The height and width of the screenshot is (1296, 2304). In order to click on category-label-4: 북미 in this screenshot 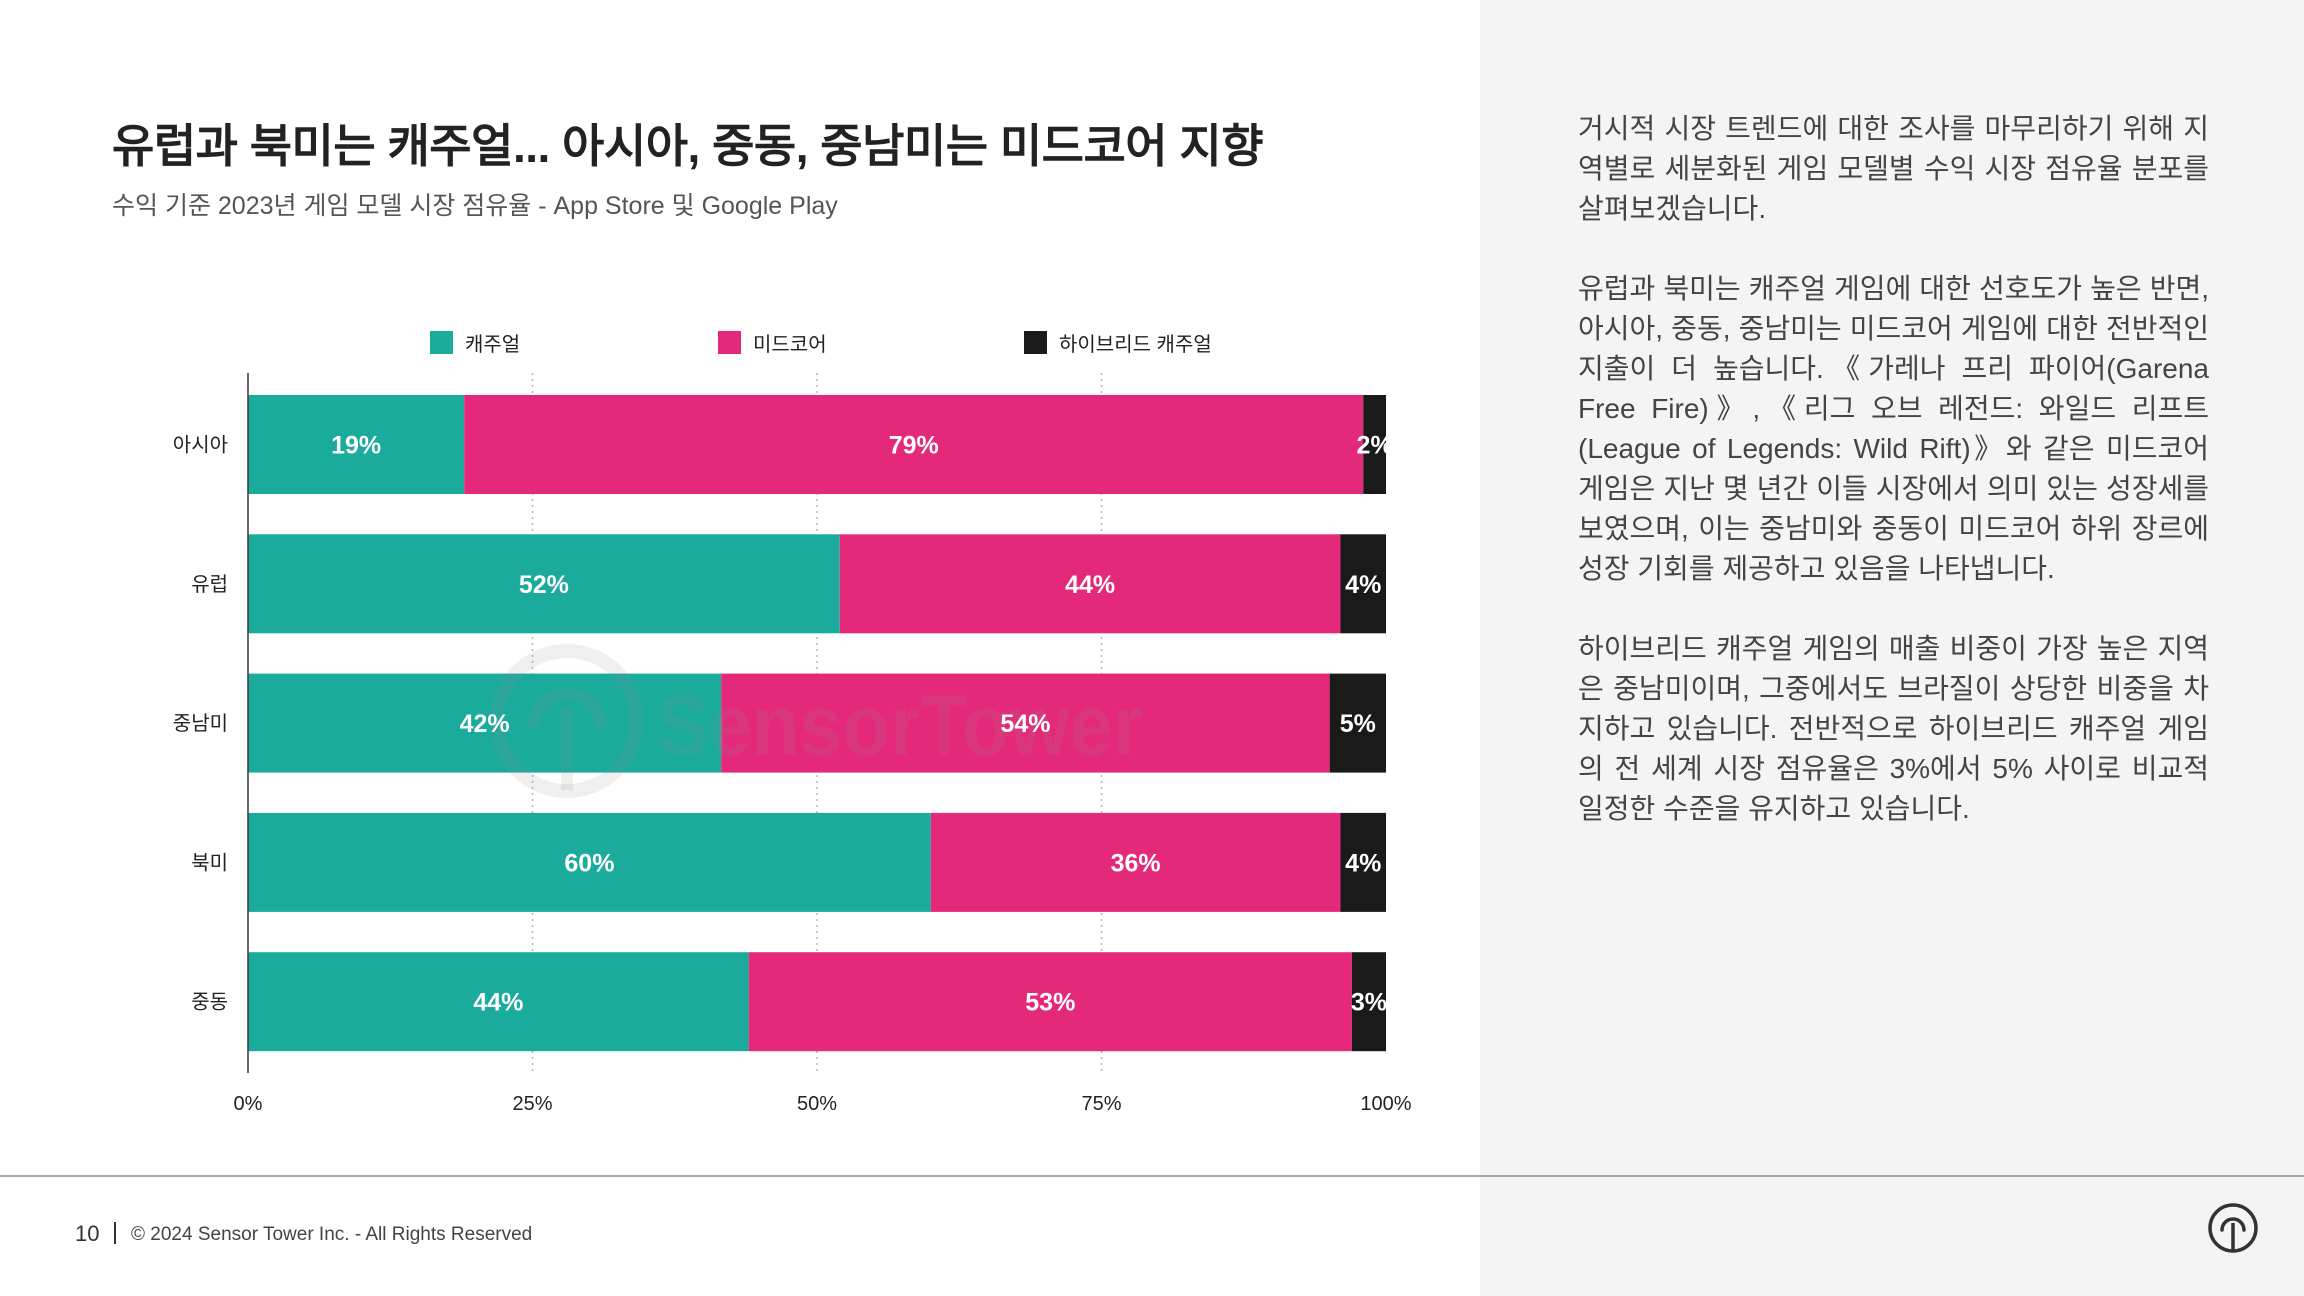, I will do `click(209, 862)`.